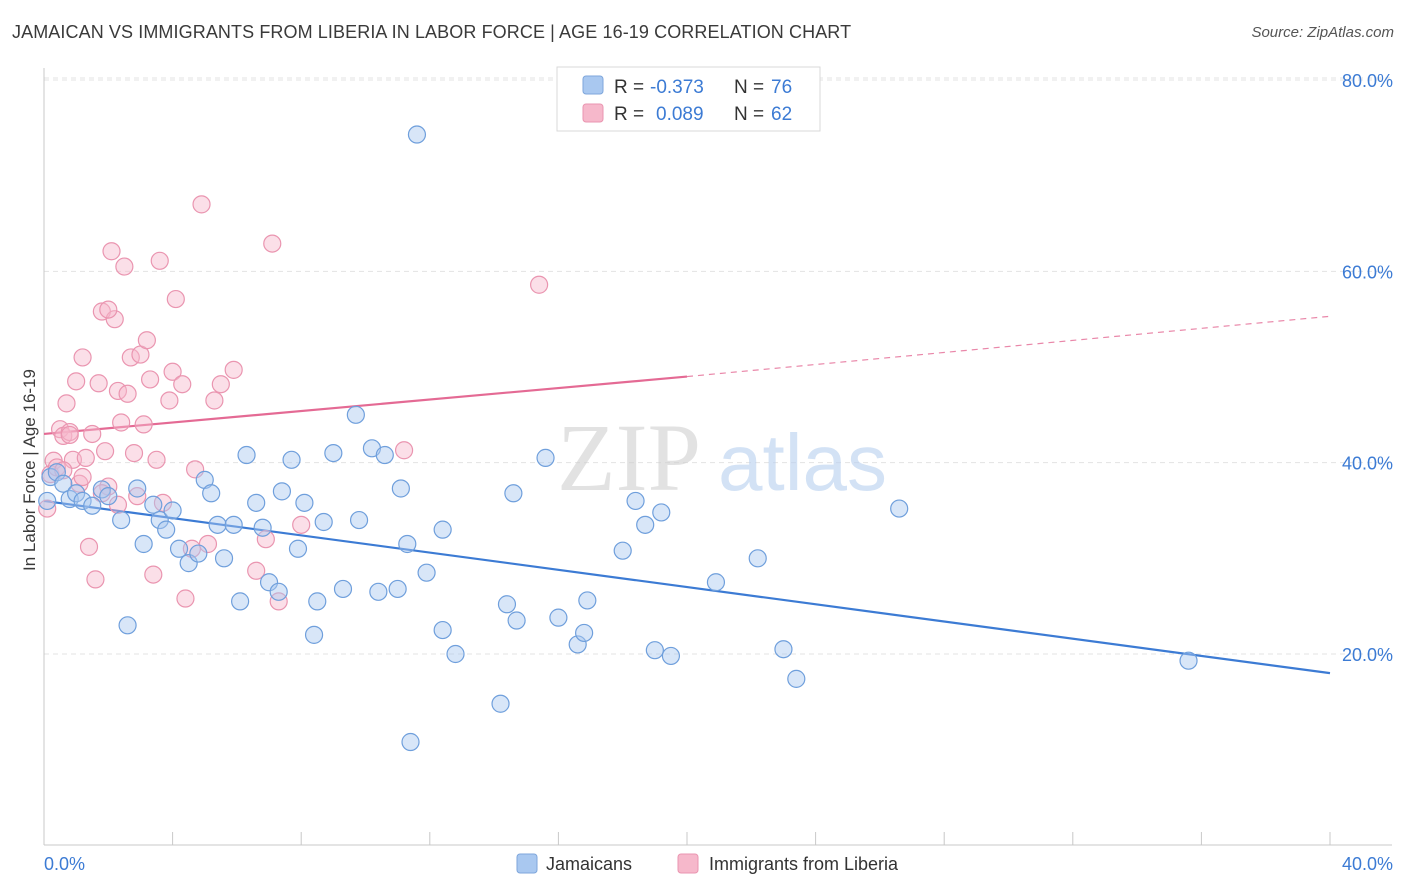  What do you see at coordinates (1322, 32) in the screenshot?
I see `source-credit: Source: ZipAtlas.com` at bounding box center [1322, 32].